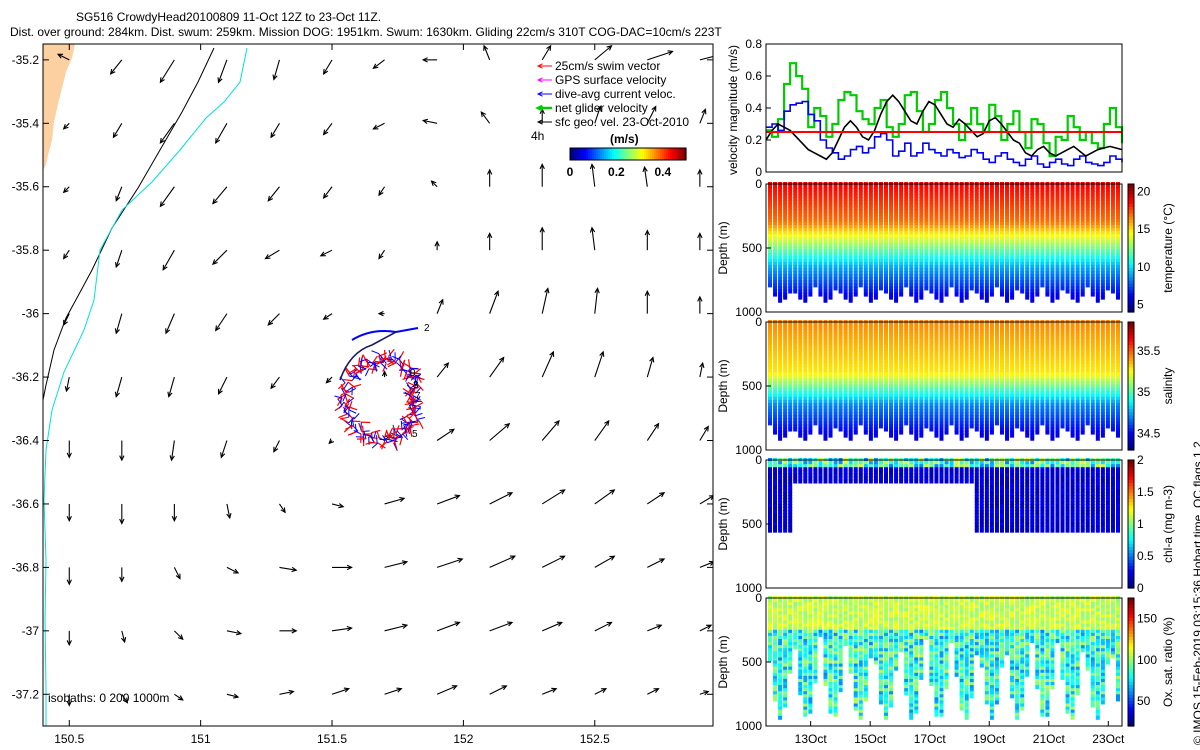 The width and height of the screenshot is (1200, 750). Describe the element at coordinates (371, 362) in the screenshot. I see `dac-vector` at that location.